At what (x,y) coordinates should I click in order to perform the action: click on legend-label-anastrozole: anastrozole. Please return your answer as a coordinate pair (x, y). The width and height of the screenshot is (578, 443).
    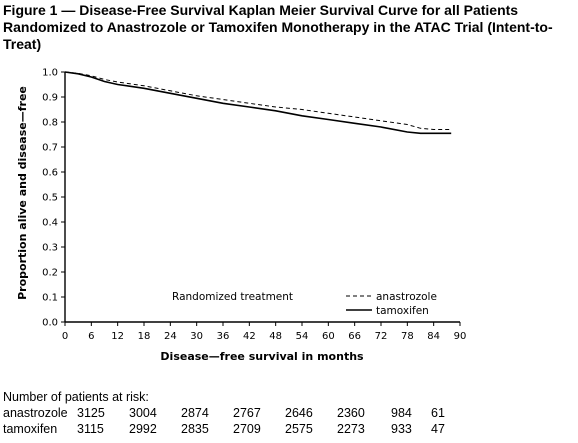
    Looking at the image, I should click on (406, 297).